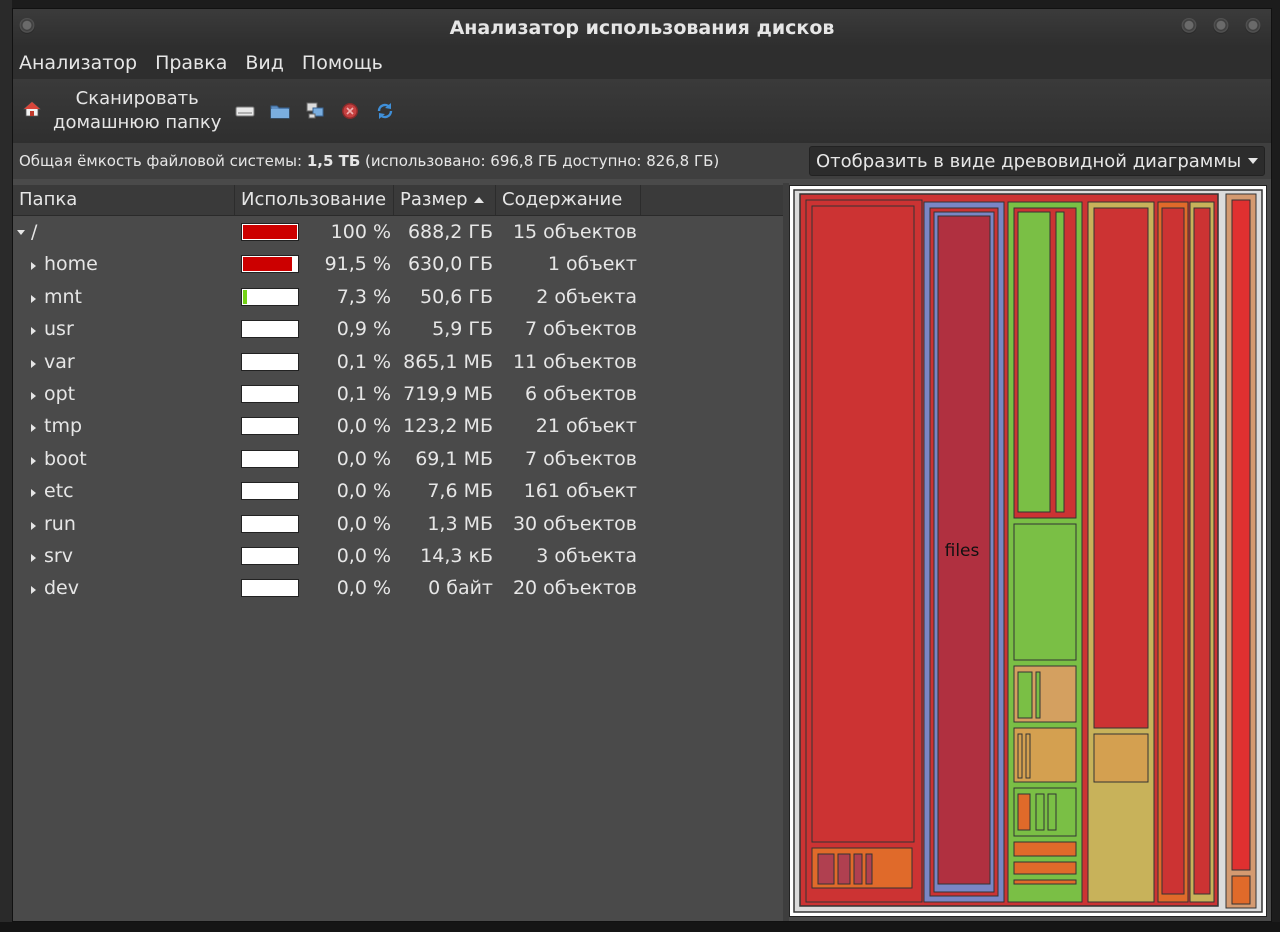 Image resolution: width=1280 pixels, height=932 pixels. I want to click on folder-name: var, so click(59, 361).